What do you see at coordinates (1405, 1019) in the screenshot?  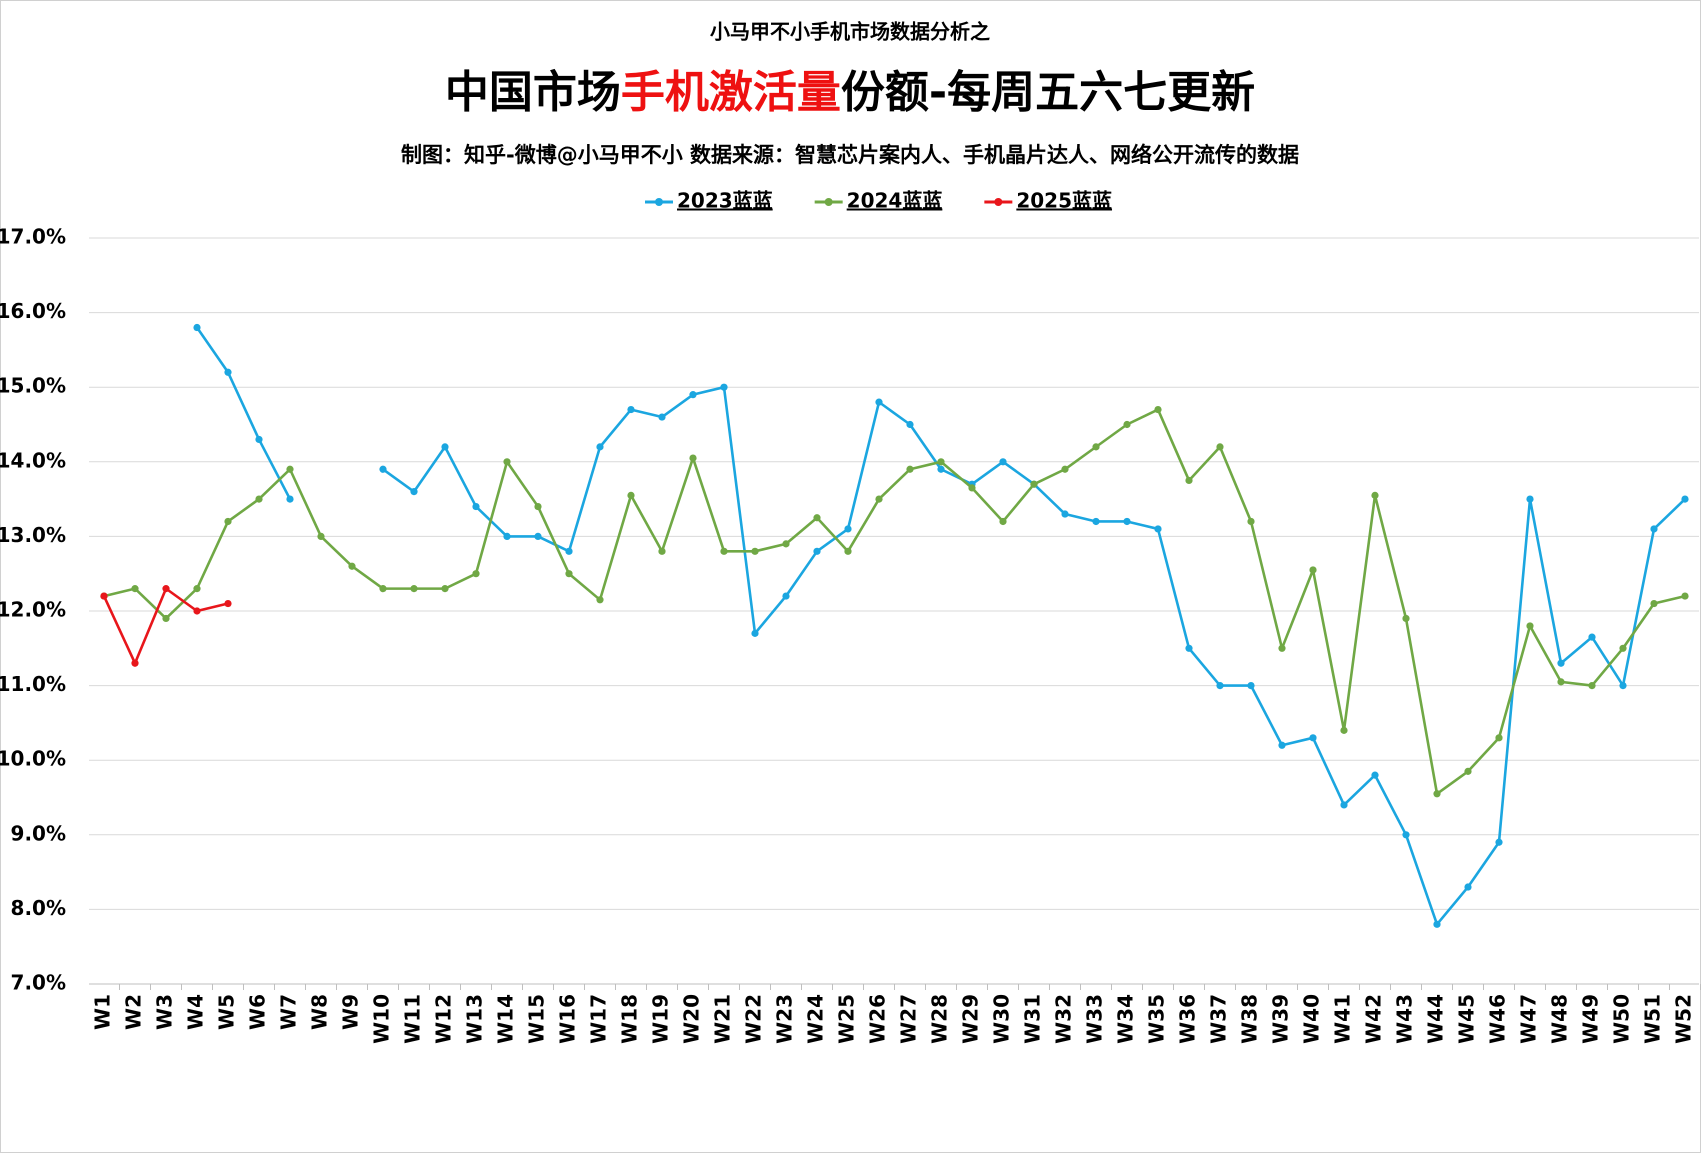 I see `x-tick-label: W43` at bounding box center [1405, 1019].